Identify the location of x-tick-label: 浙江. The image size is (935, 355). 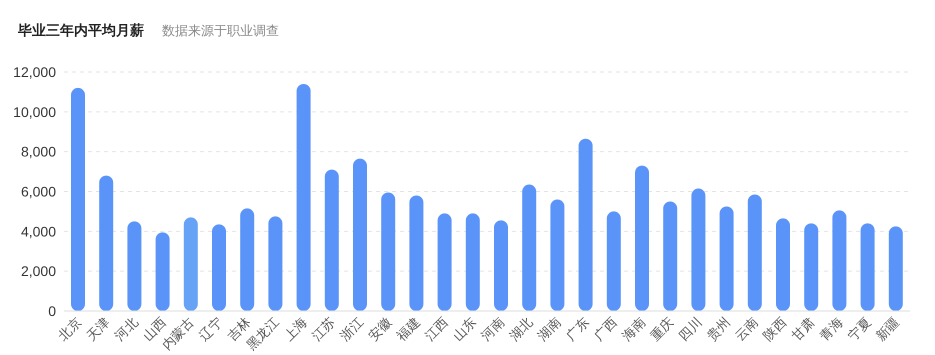
(351, 329).